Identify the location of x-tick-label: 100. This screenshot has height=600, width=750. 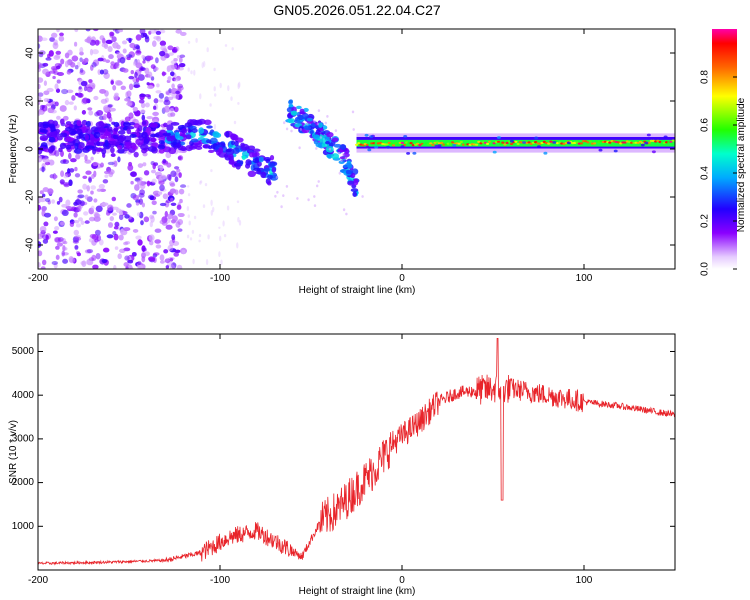
(584, 278).